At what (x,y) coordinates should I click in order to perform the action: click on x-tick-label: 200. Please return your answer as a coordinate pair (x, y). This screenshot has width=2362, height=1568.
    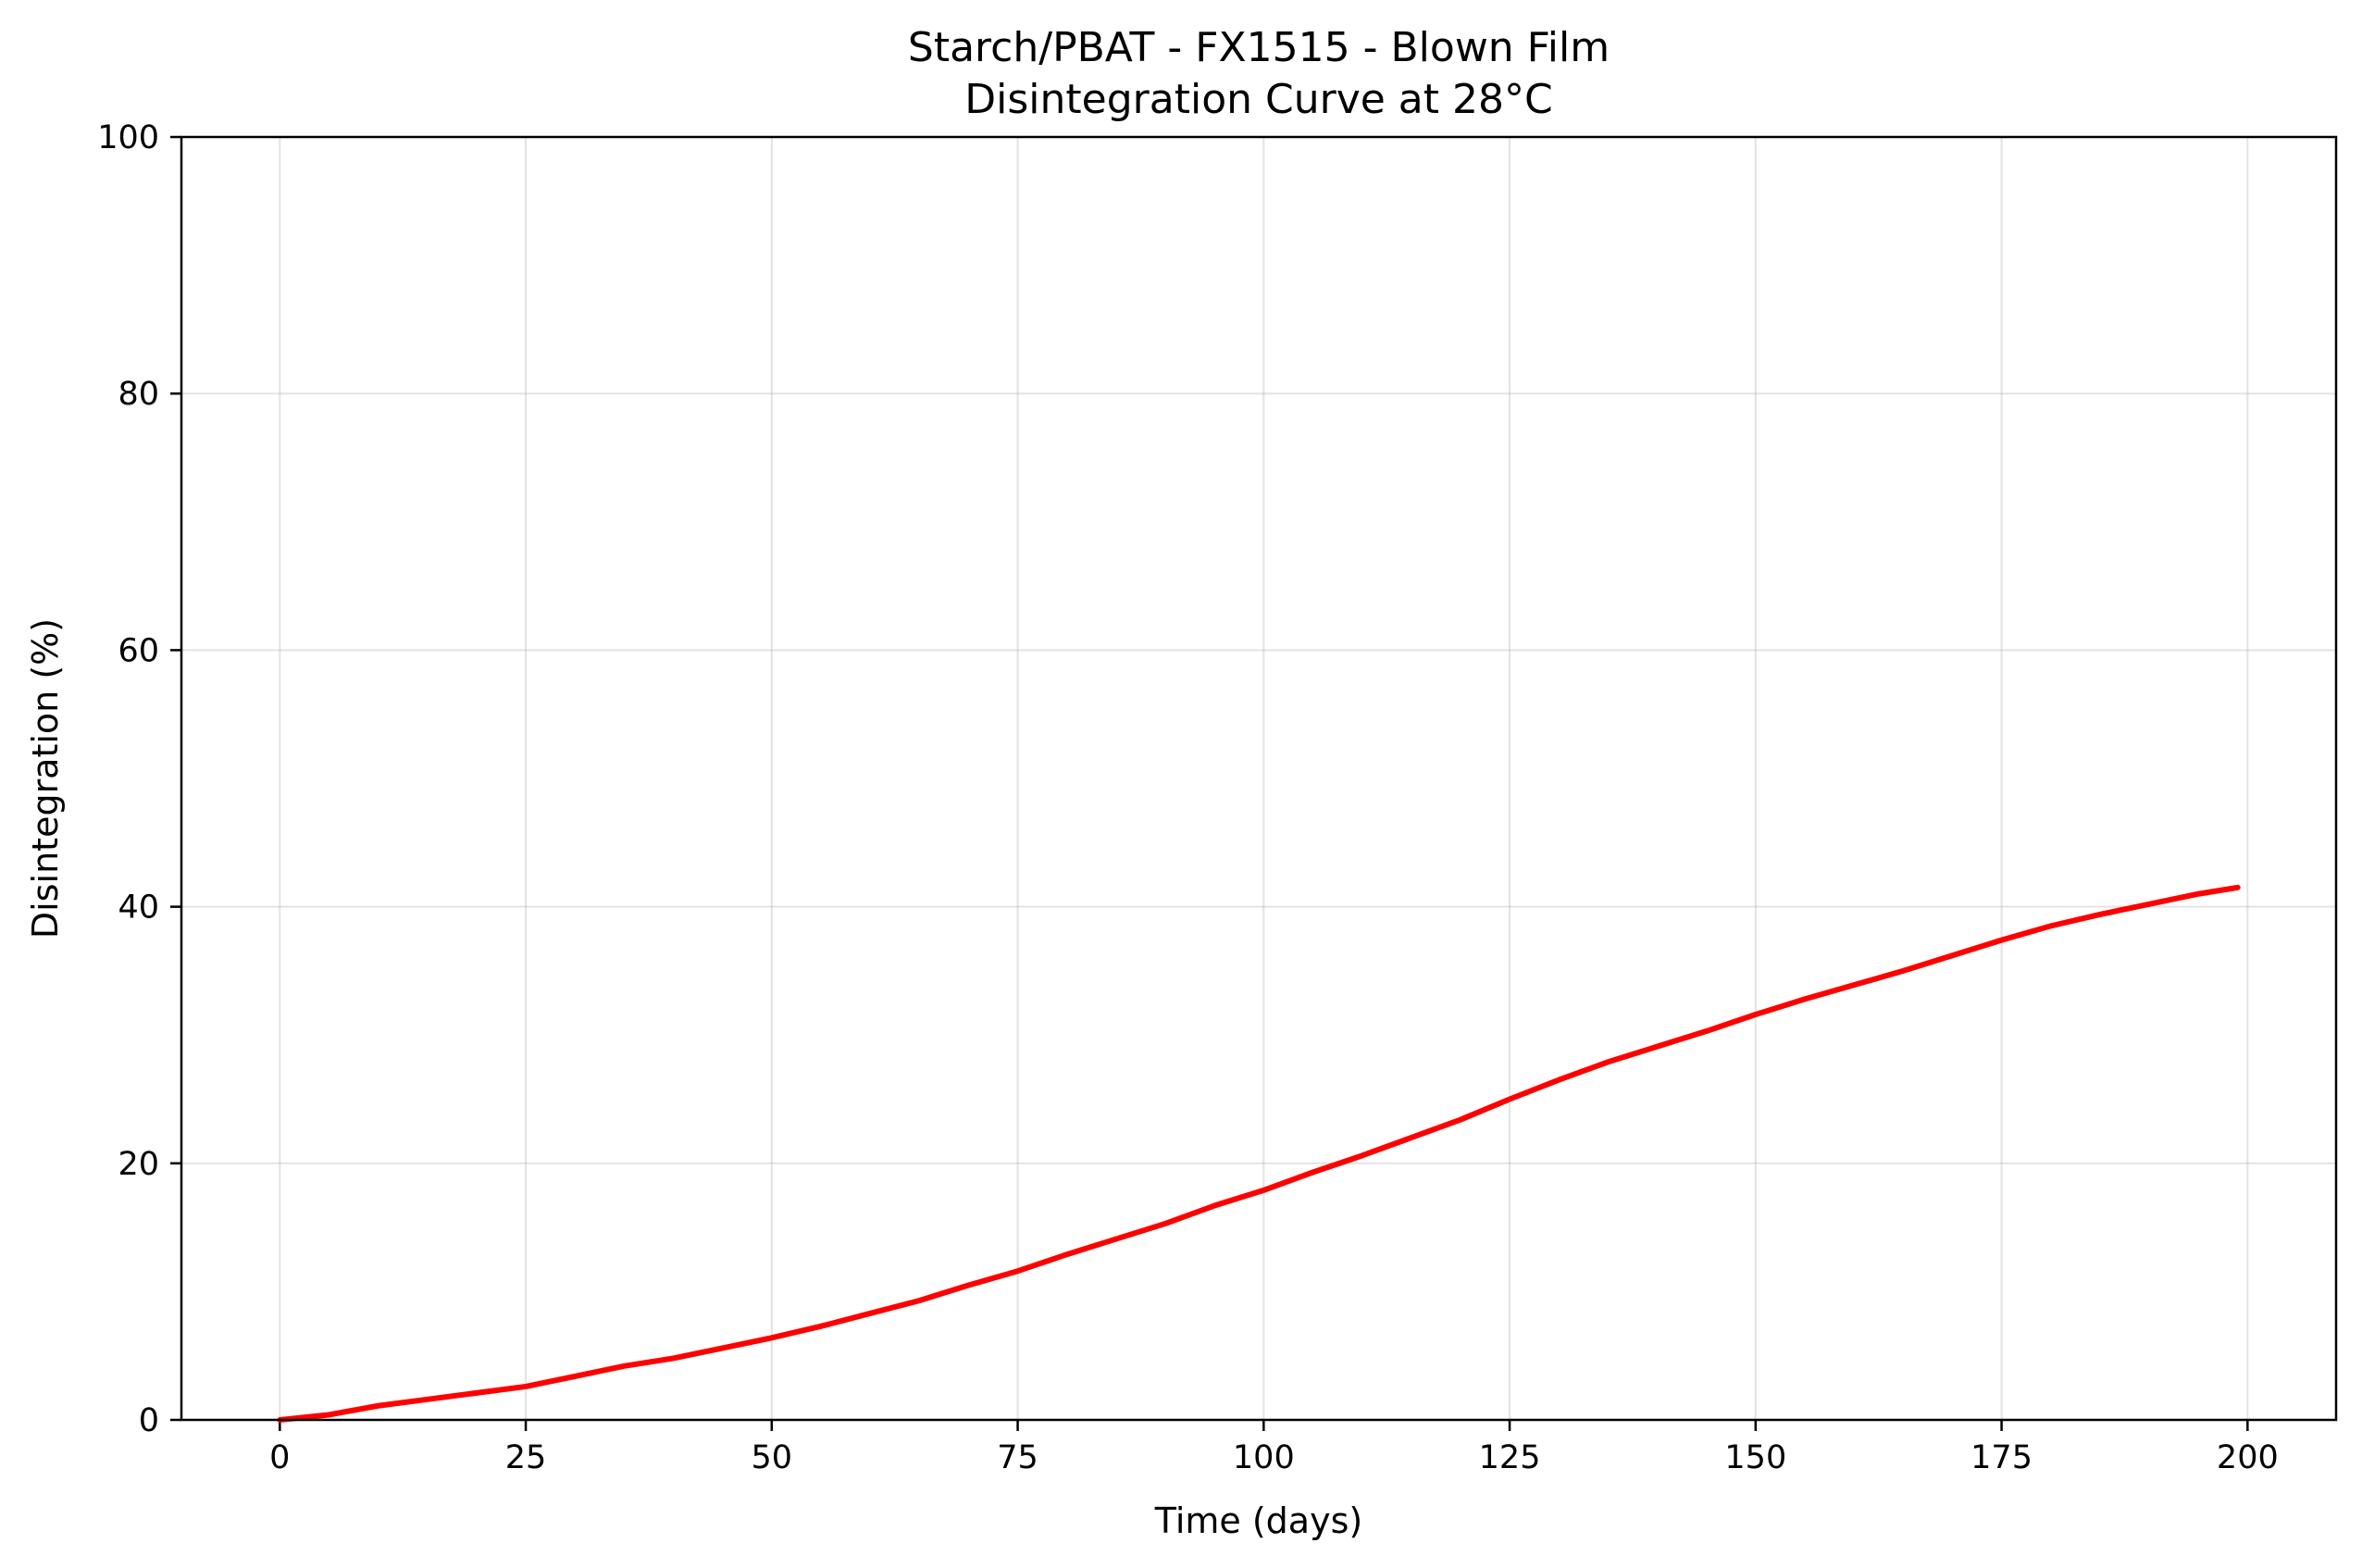
    Looking at the image, I should click on (2248, 1457).